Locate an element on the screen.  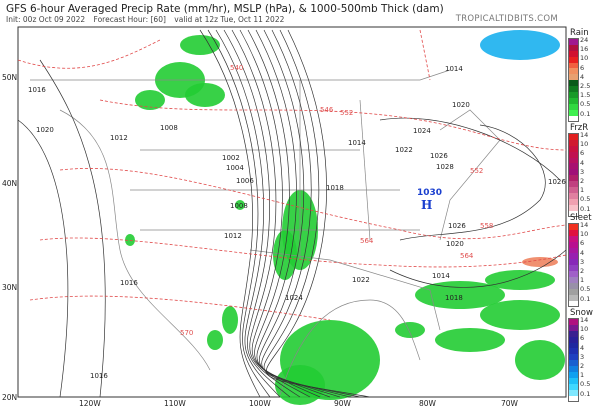
init-time: Init: 00z Oct 09 2022 is located at coordinates (46, 19).